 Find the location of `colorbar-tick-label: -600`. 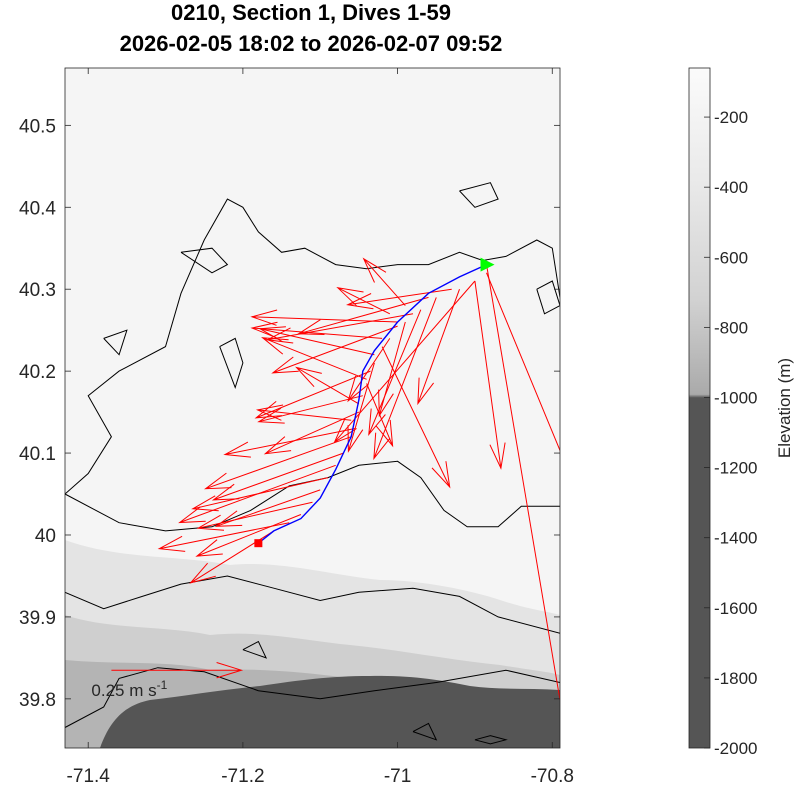

colorbar-tick-label: -600 is located at coordinates (731, 257).